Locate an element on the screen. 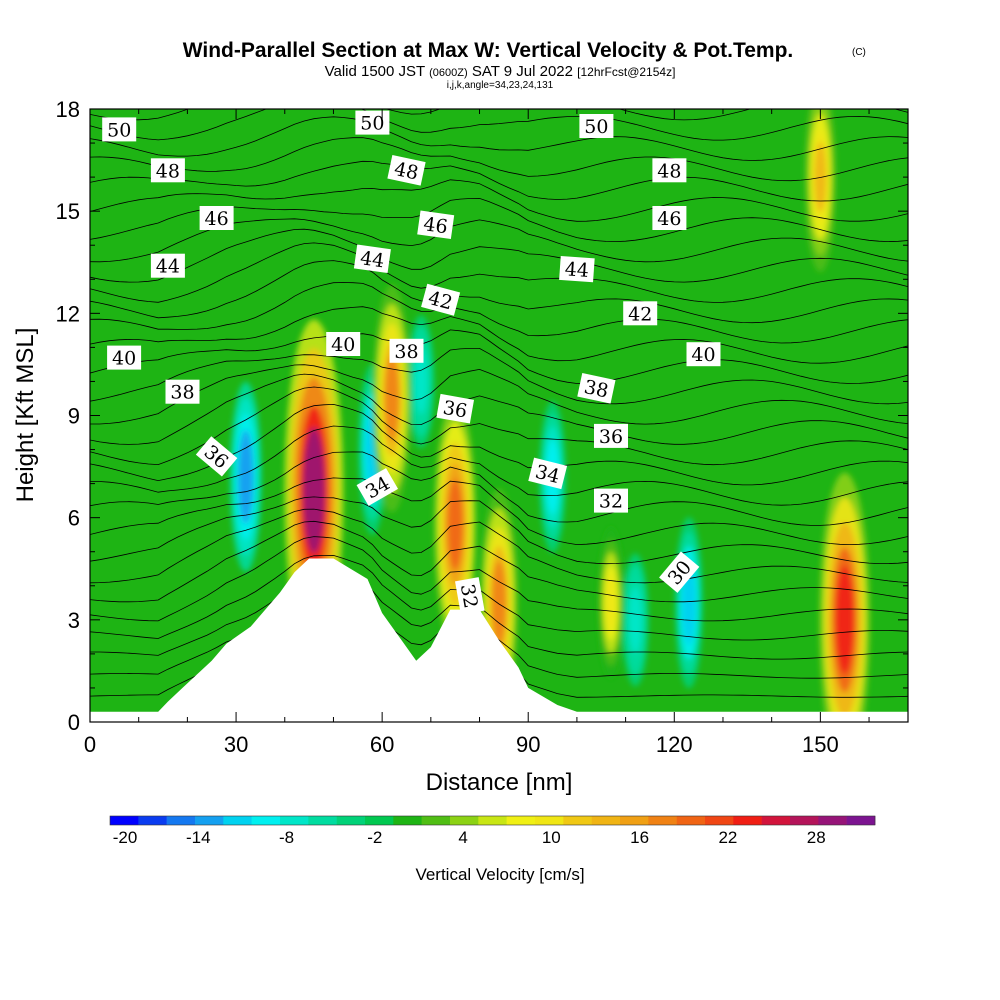  y-tick-label: 9 is located at coordinates (74, 416).